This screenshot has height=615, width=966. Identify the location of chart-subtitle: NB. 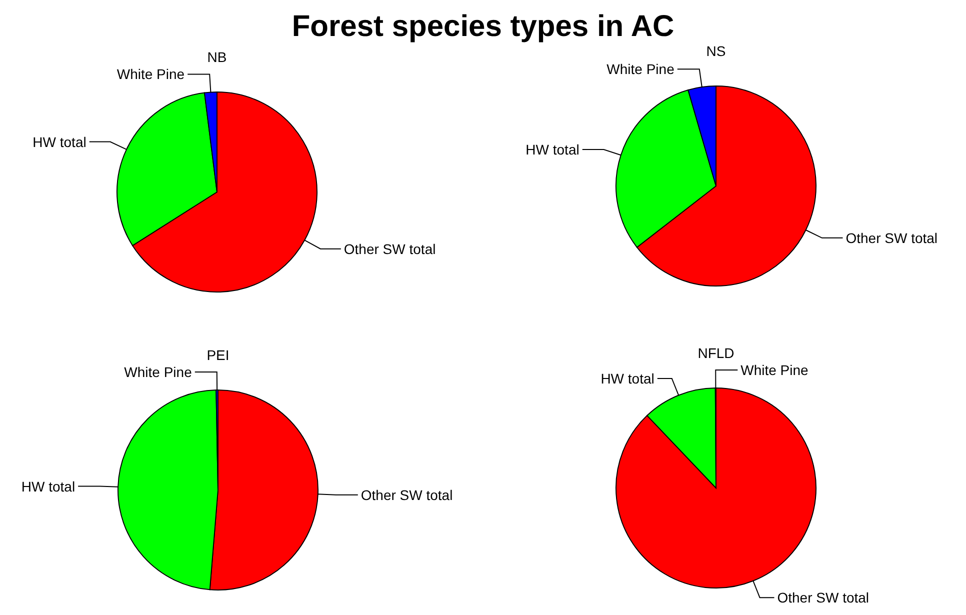
(217, 57).